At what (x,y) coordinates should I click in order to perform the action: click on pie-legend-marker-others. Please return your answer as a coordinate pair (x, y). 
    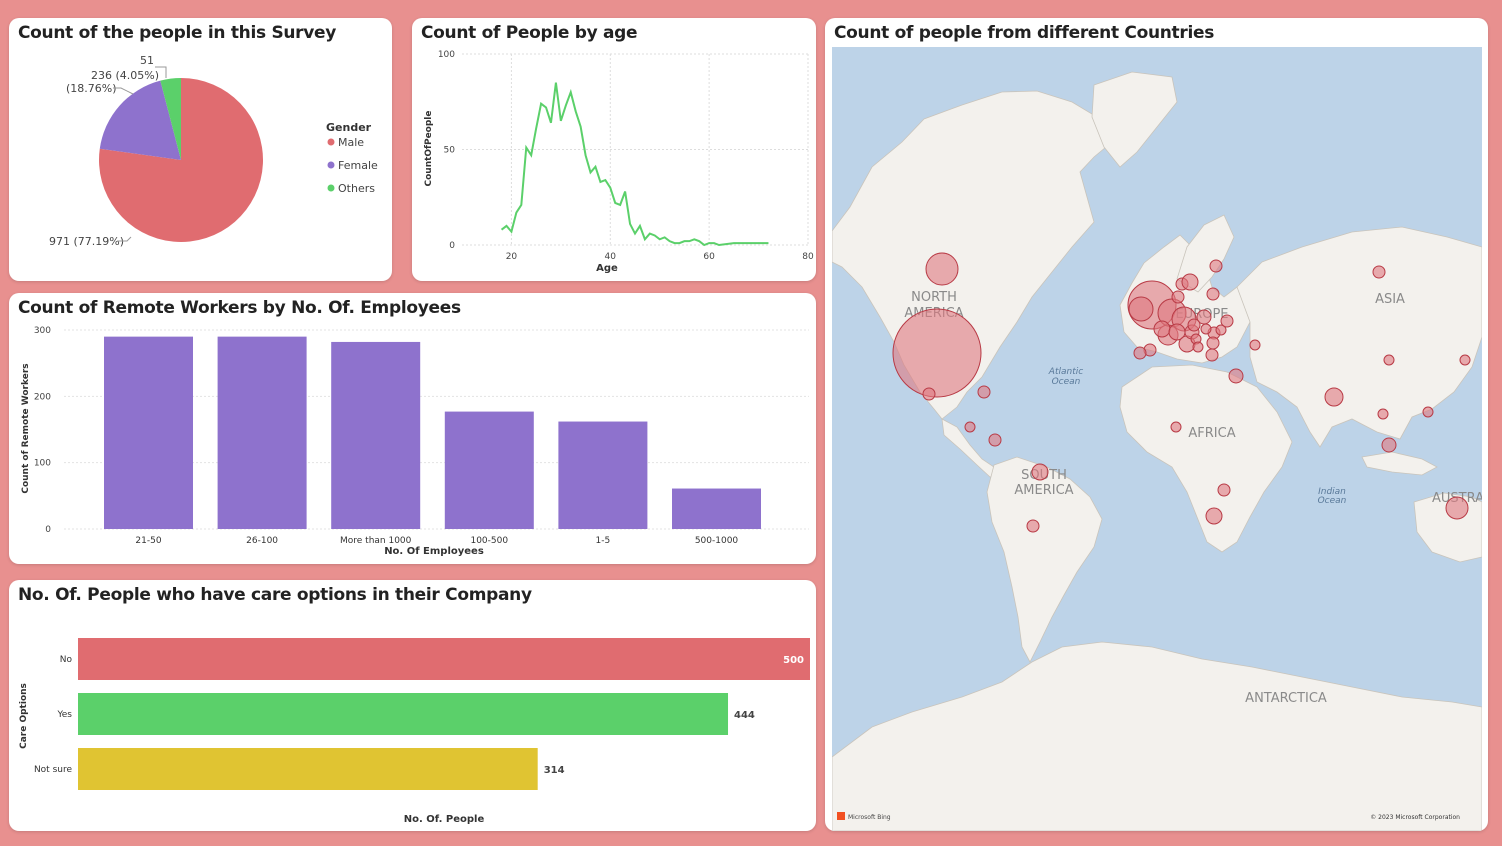
    Looking at the image, I should click on (331, 188).